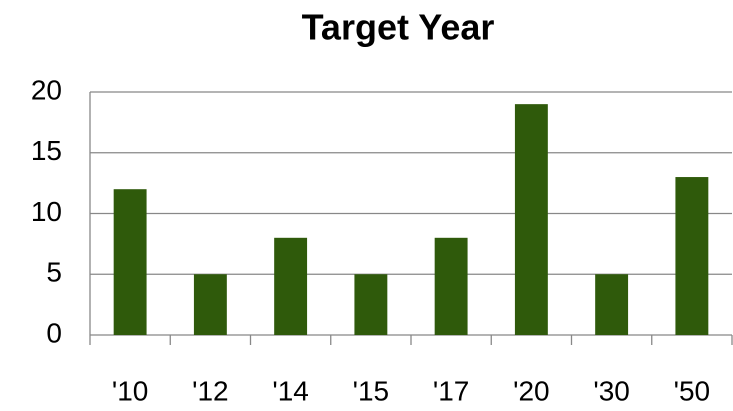  Describe the element at coordinates (46, 211) in the screenshot. I see `y-tick-label: 10` at that location.